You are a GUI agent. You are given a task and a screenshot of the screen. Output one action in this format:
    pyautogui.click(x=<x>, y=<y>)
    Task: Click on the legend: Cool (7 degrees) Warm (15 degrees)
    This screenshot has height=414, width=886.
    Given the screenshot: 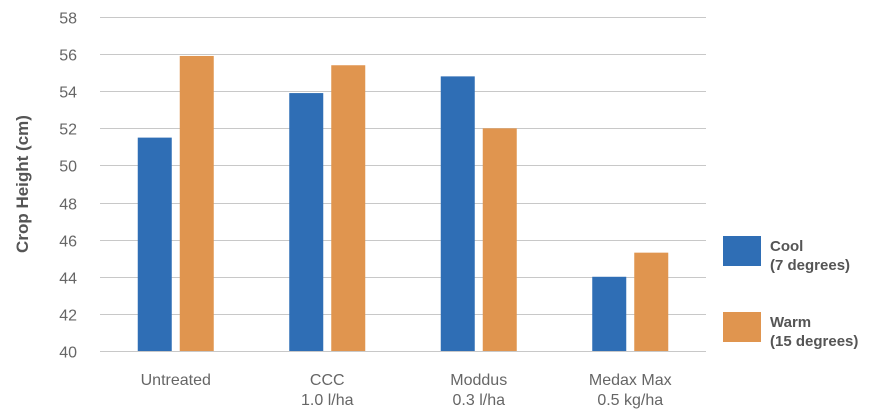 What is the action you would take?
    pyautogui.click(x=790, y=293)
    